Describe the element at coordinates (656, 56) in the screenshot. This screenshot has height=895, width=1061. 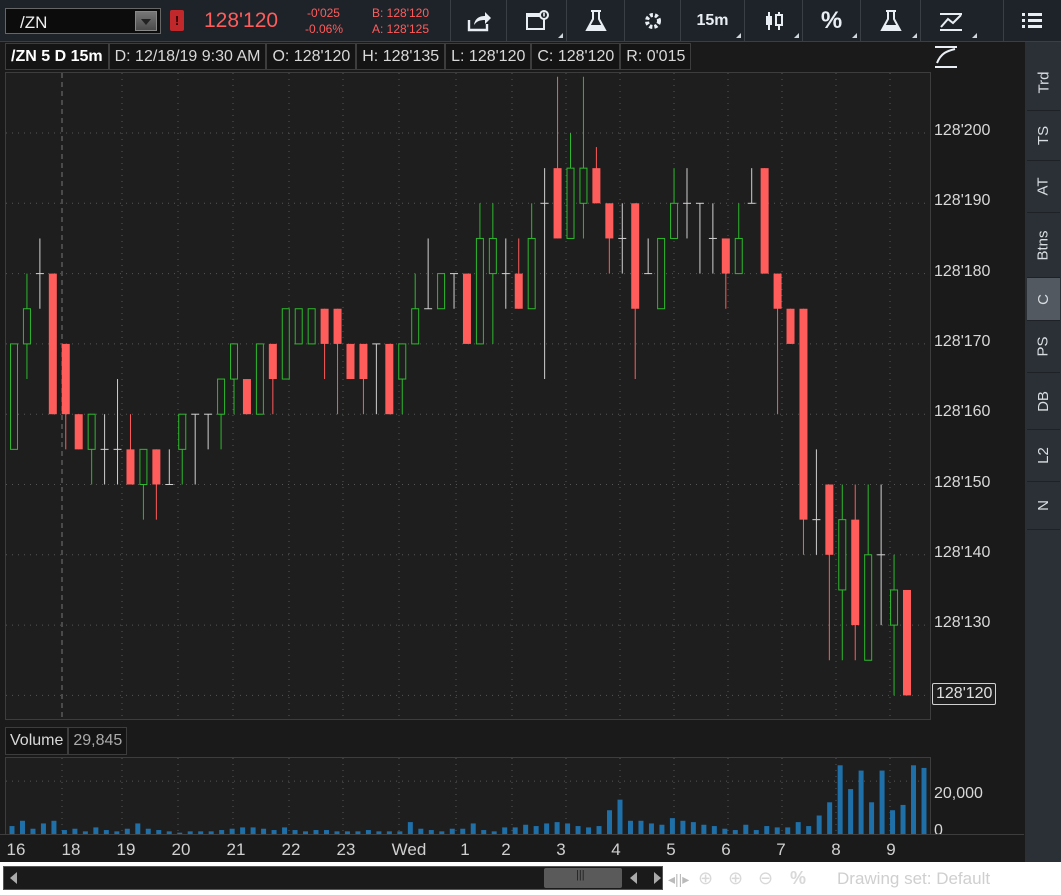
I see `bar-range: R: 0'015` at that location.